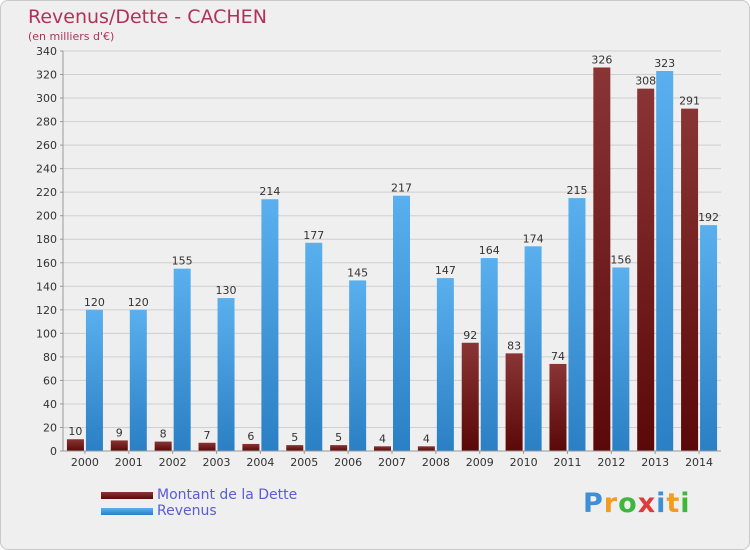 Image resolution: width=750 pixels, height=550 pixels. What do you see at coordinates (524, 462) in the screenshot?
I see `x-tick-label: 2010` at bounding box center [524, 462].